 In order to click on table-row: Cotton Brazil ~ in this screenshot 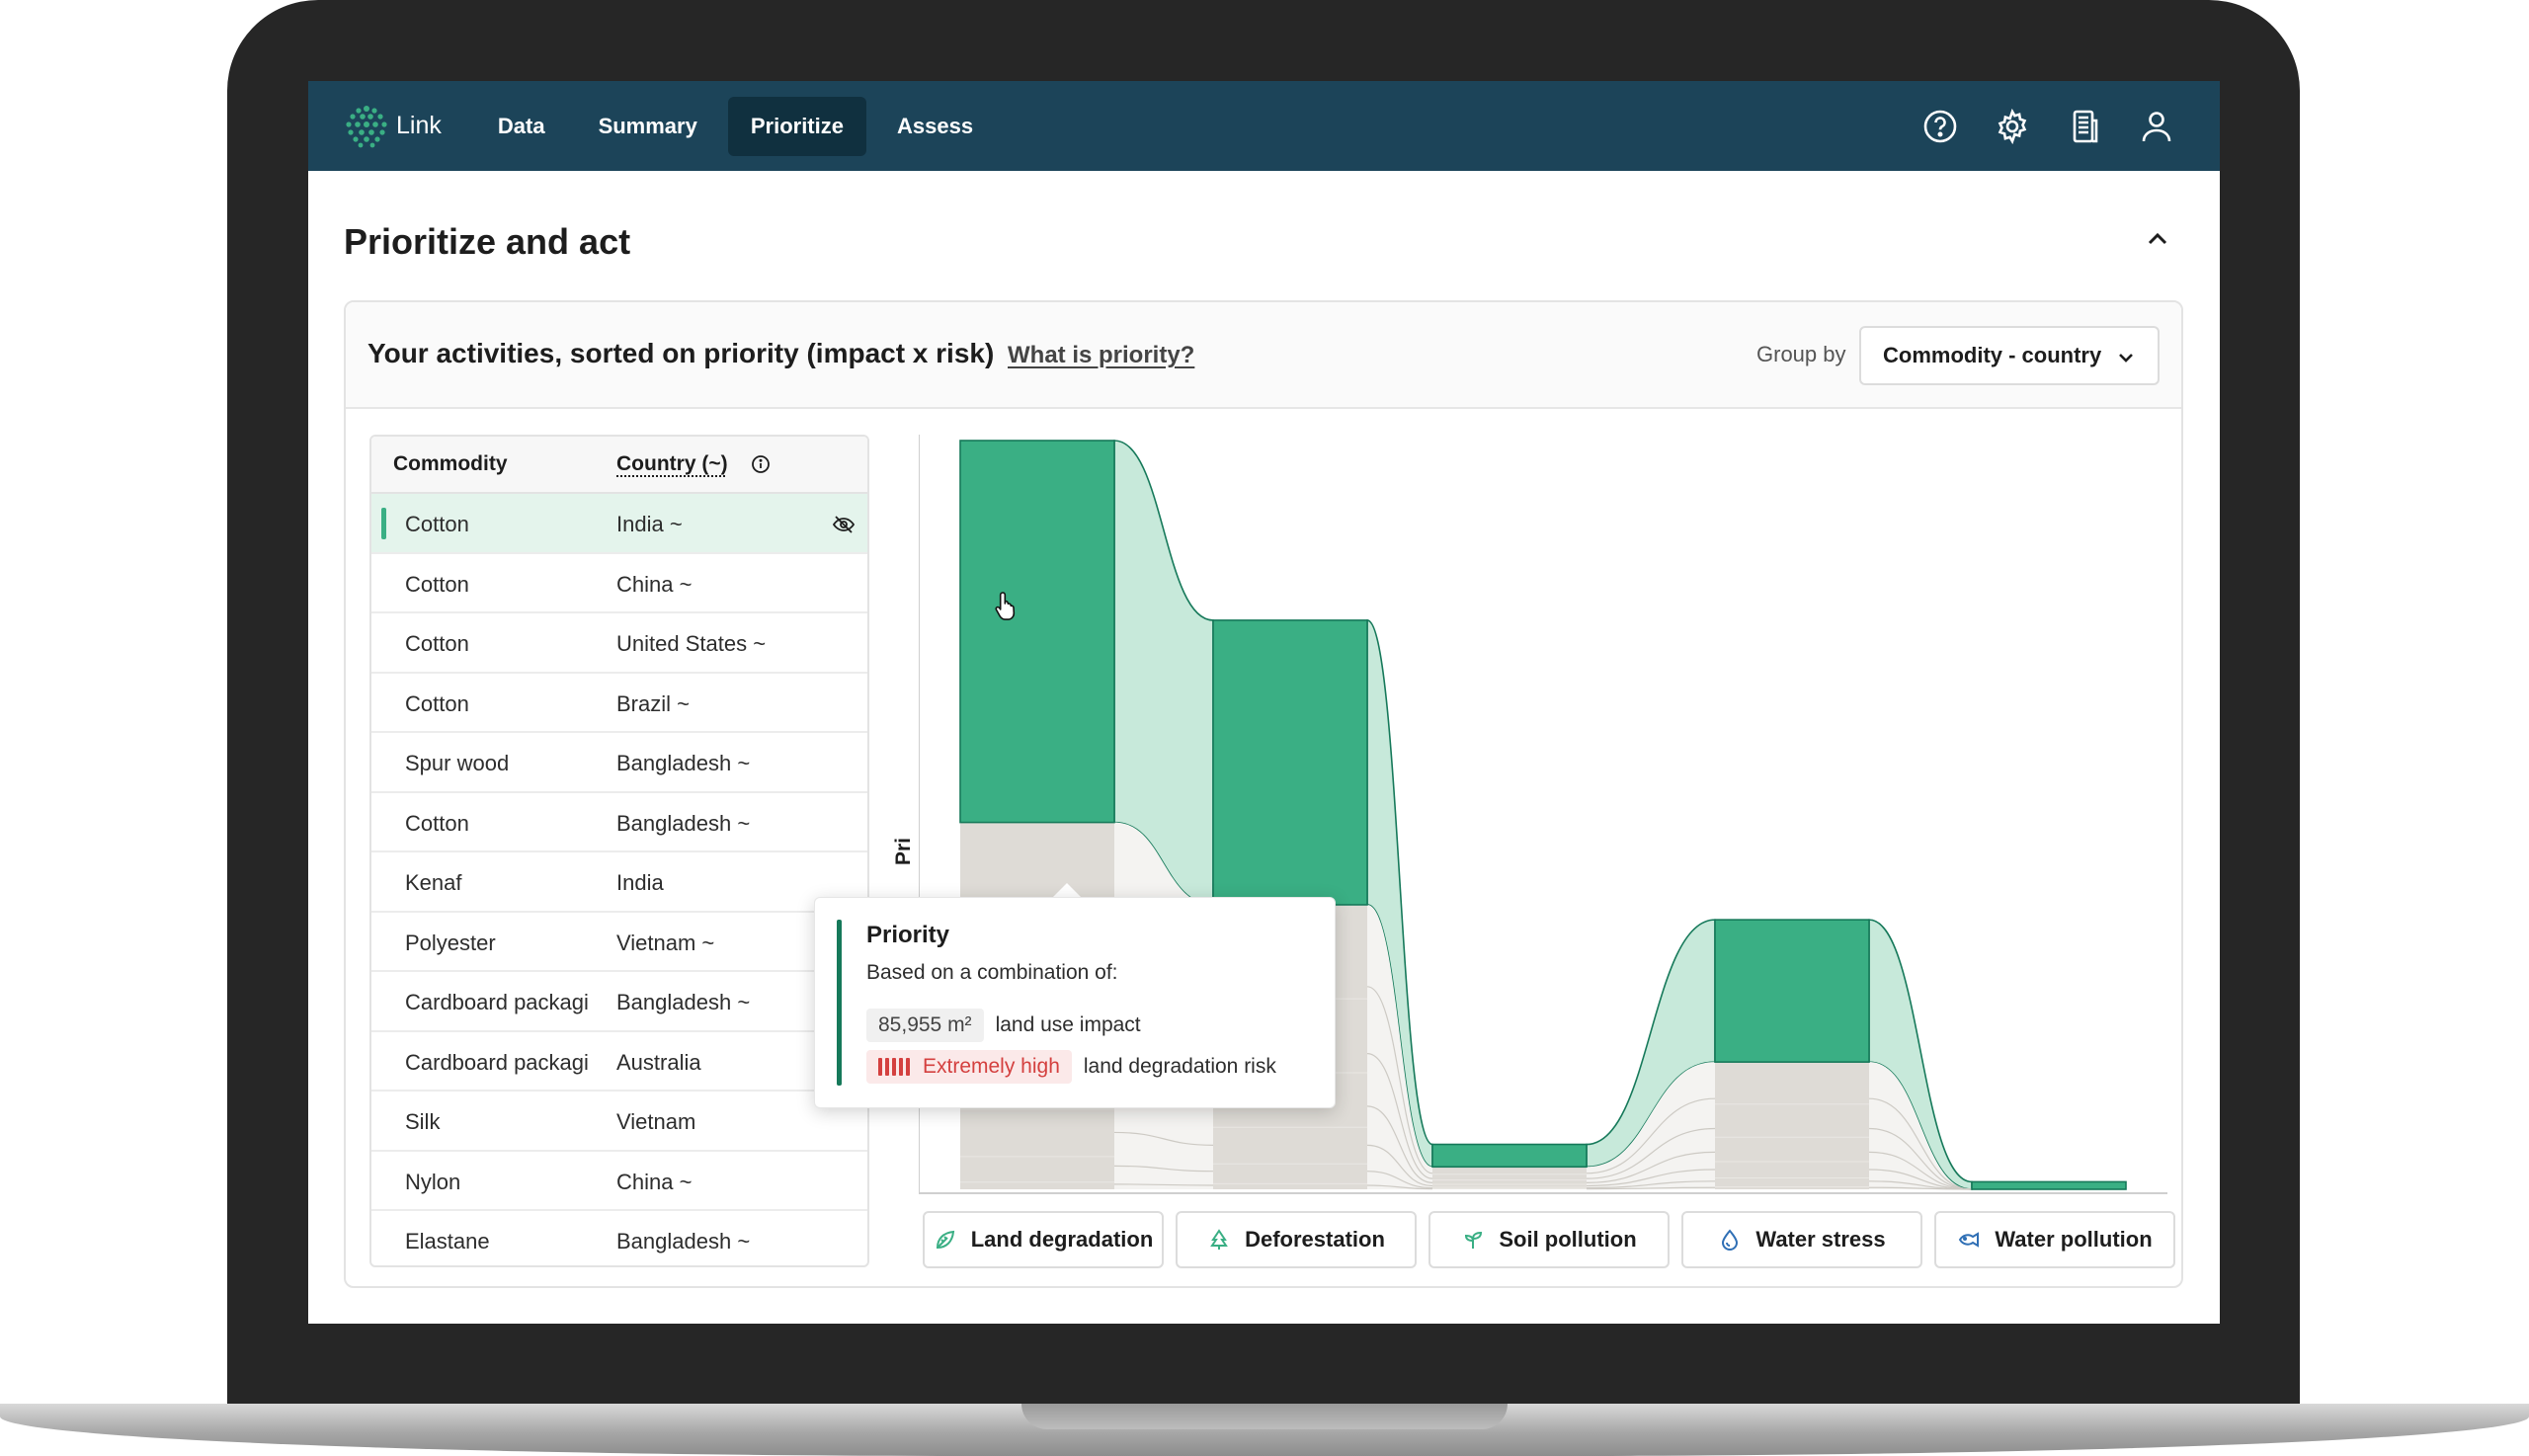, I will do `click(619, 703)`.